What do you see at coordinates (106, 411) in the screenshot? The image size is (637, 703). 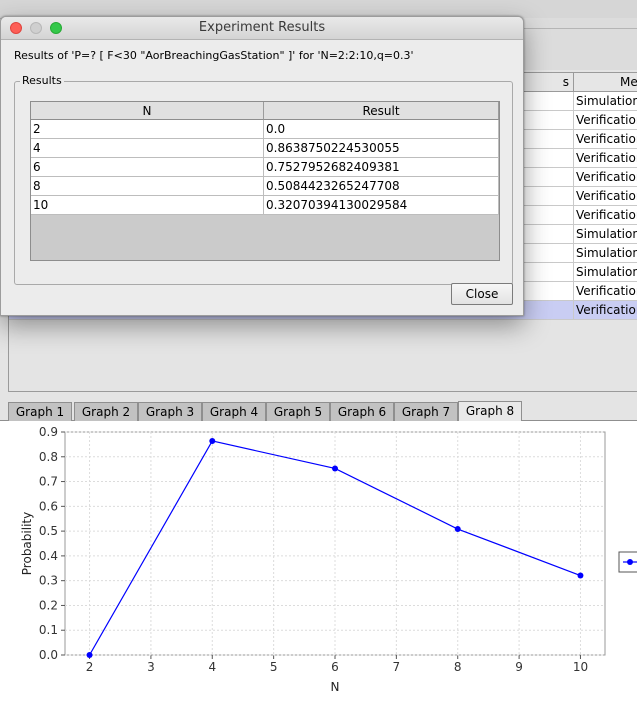 I see `tab-graph-2: Graph 2` at bounding box center [106, 411].